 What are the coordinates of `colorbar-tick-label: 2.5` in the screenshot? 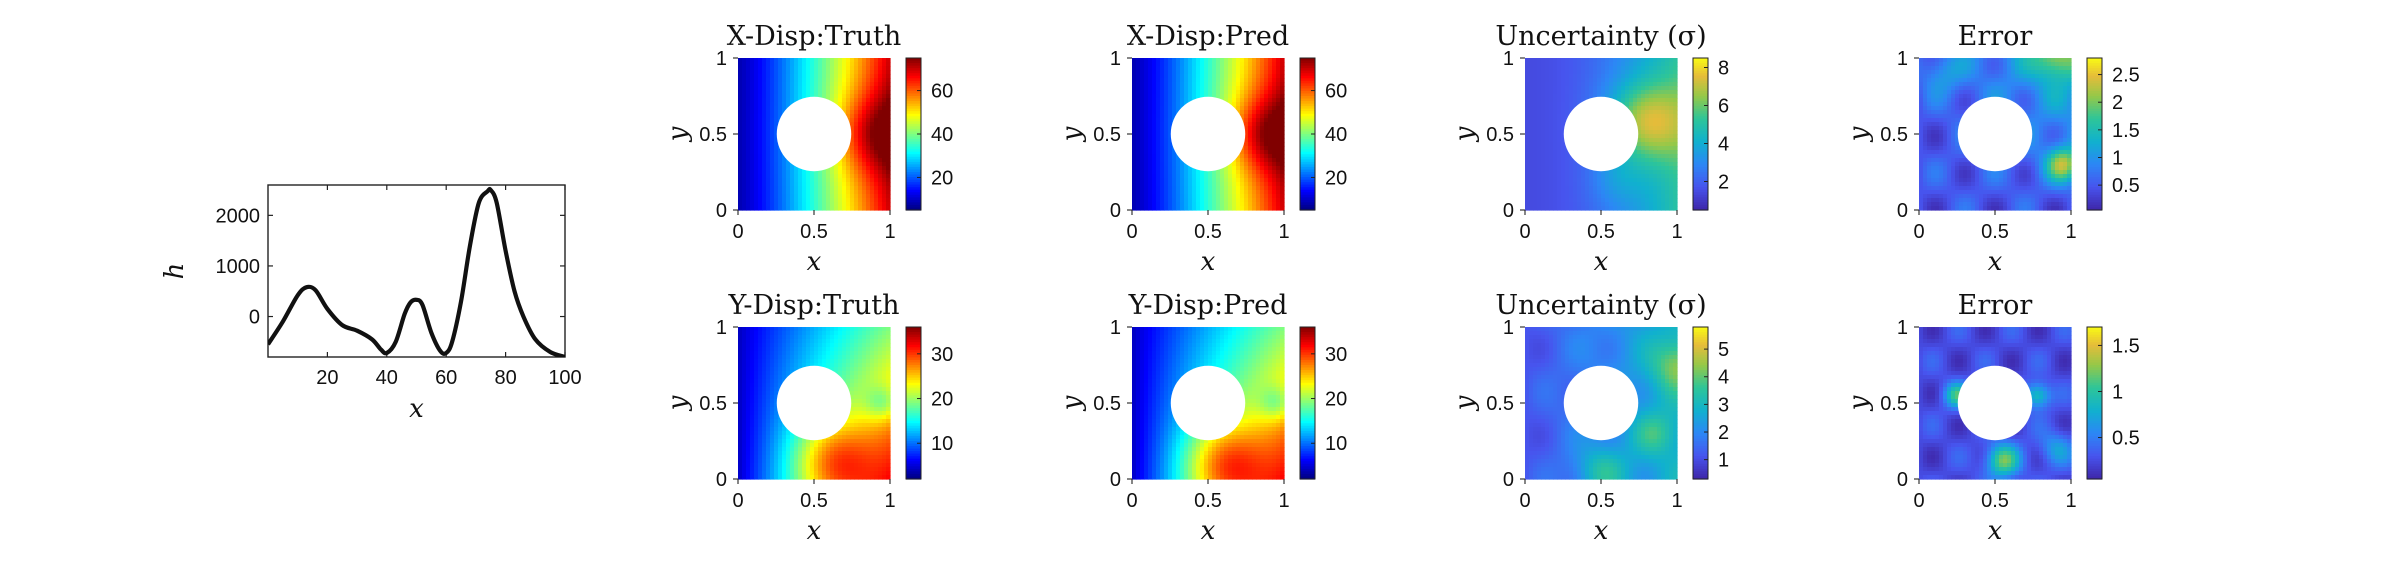 It's located at (2126, 76).